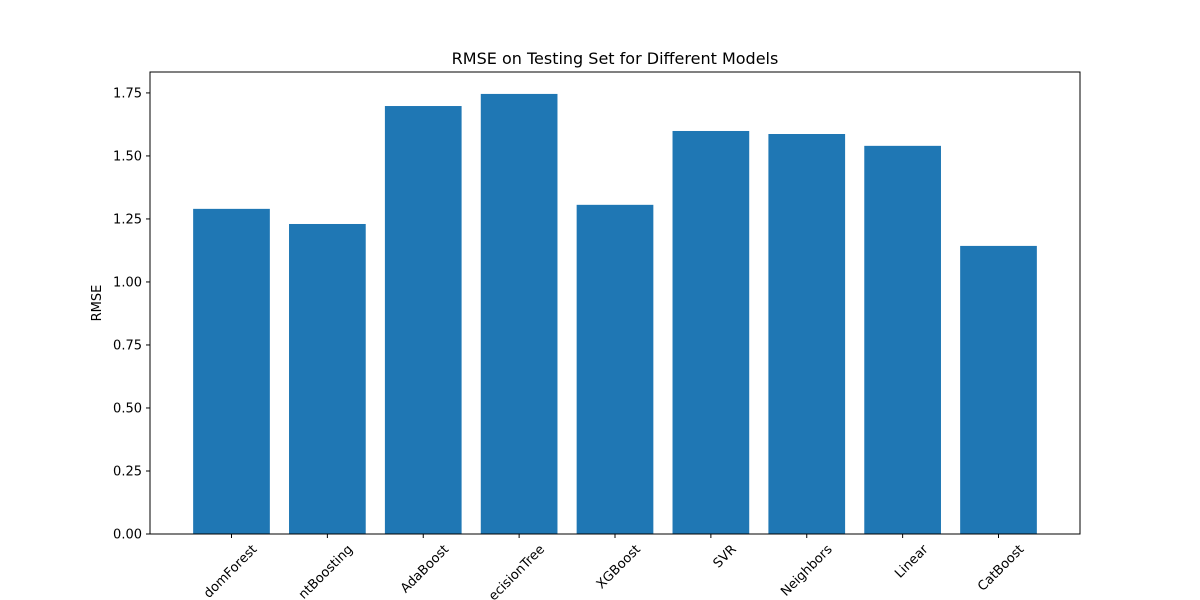 Image resolution: width=1200 pixels, height=600 pixels. What do you see at coordinates (127, 219) in the screenshot?
I see `y-tick-label: 1.25` at bounding box center [127, 219].